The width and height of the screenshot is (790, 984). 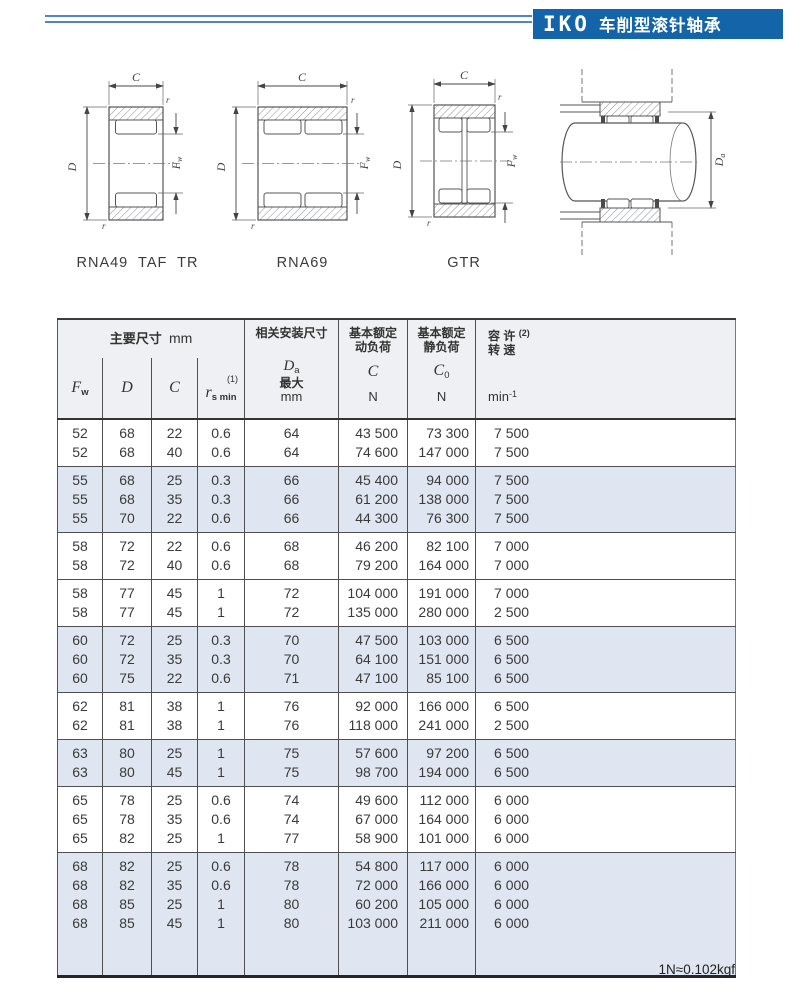 I want to click on dim-label-r: r, so click(x=168, y=100).